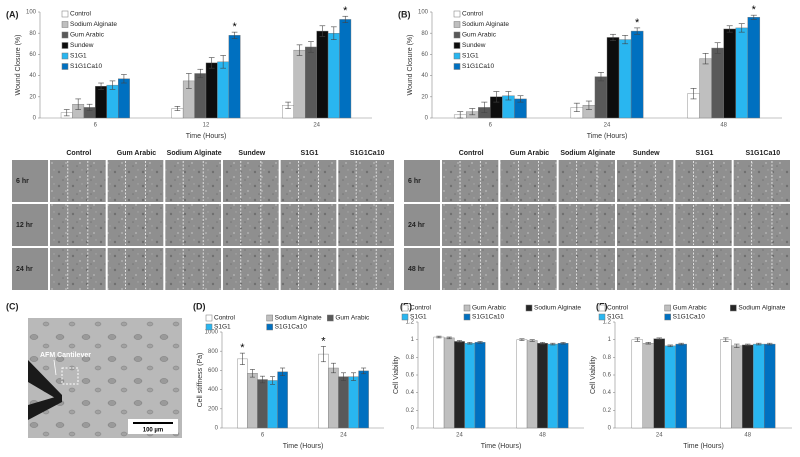  What do you see at coordinates (424, 34) in the screenshot?
I see `y-tick-label: 80` at bounding box center [424, 34].